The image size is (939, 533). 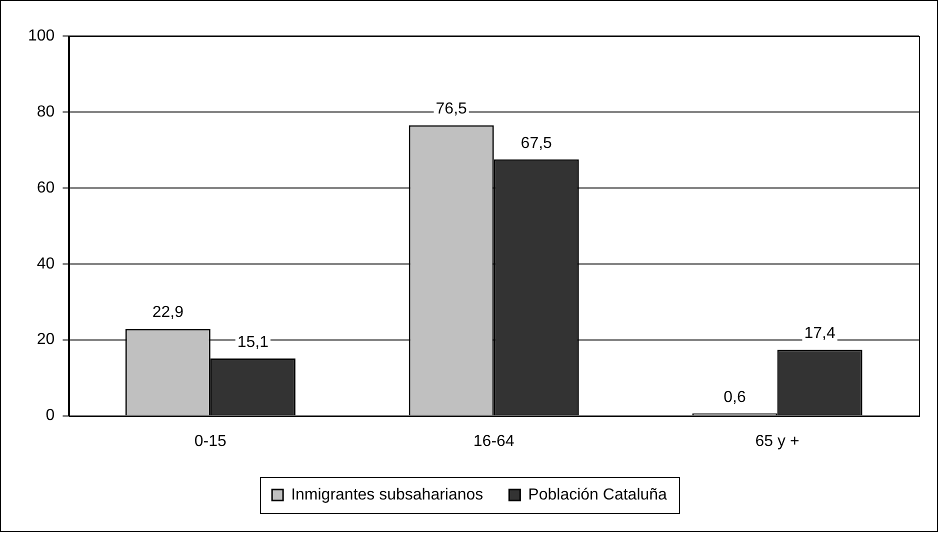 I want to click on x-tick-label: 0-15, so click(x=210, y=441).